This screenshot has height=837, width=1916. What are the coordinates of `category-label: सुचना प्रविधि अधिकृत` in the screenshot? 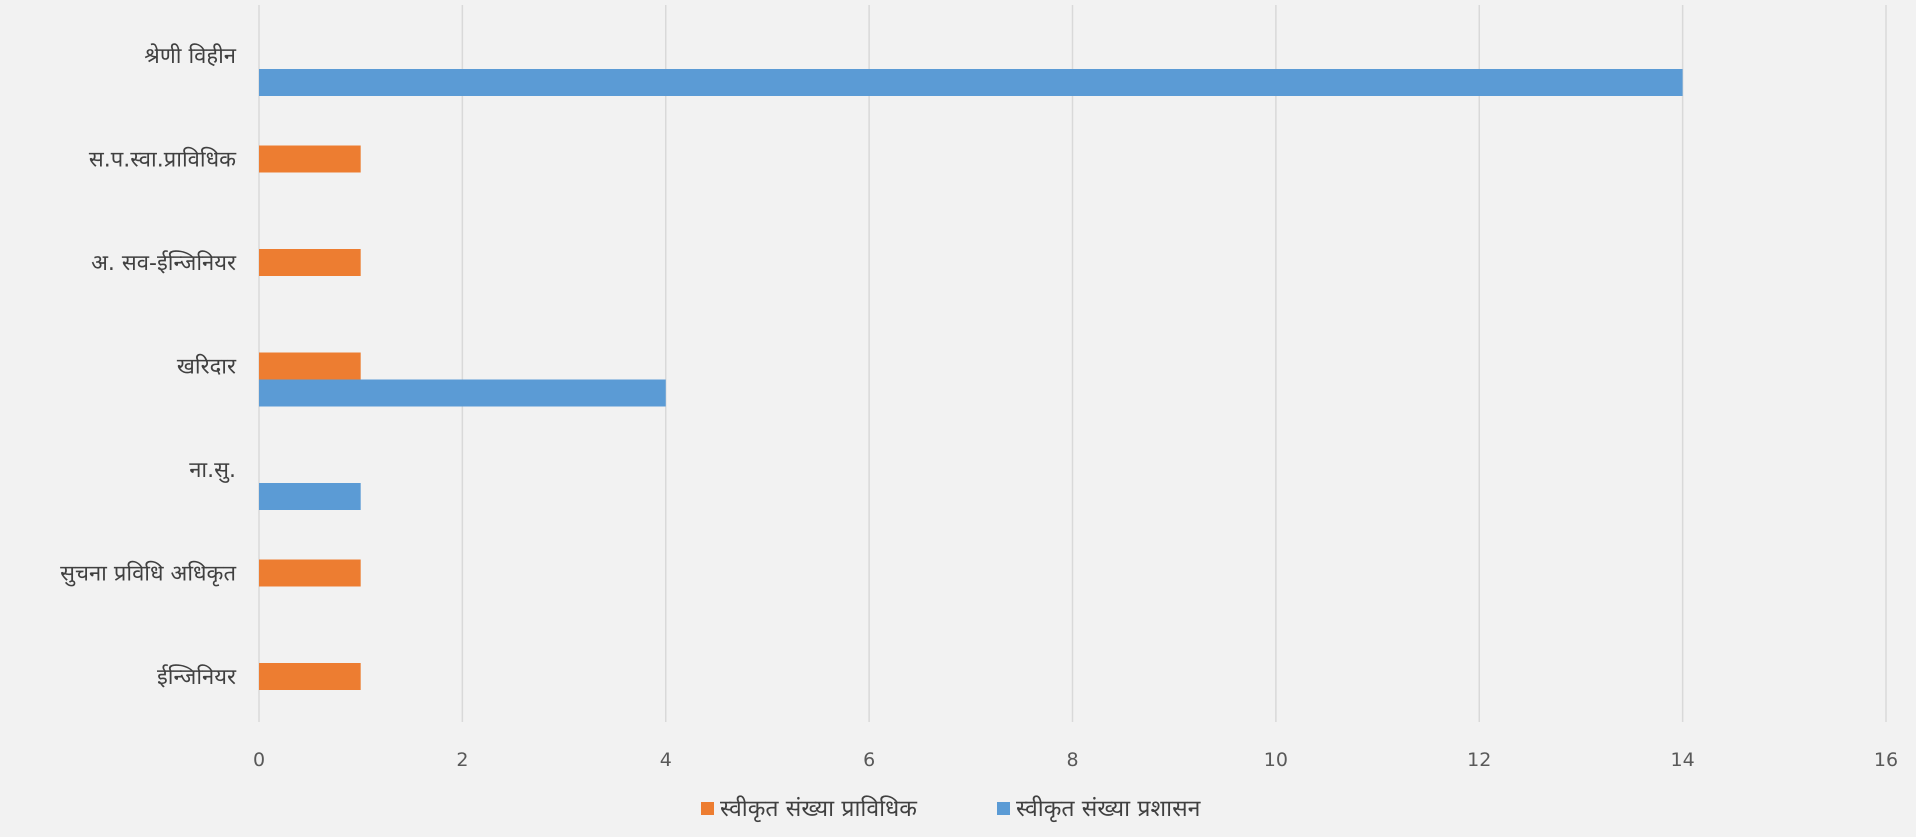 It's located at (148, 574).